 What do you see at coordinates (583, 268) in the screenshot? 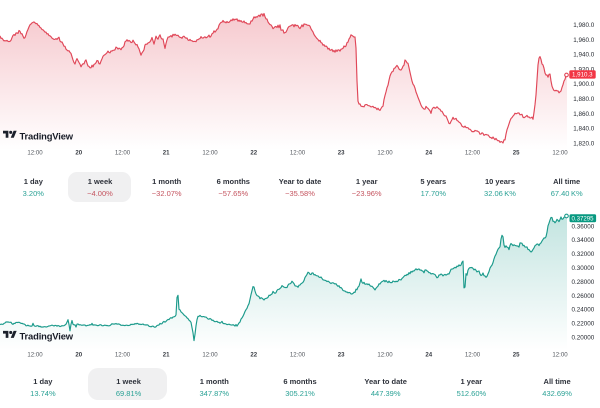
I see `svg-text: 0.30000` at bounding box center [583, 268].